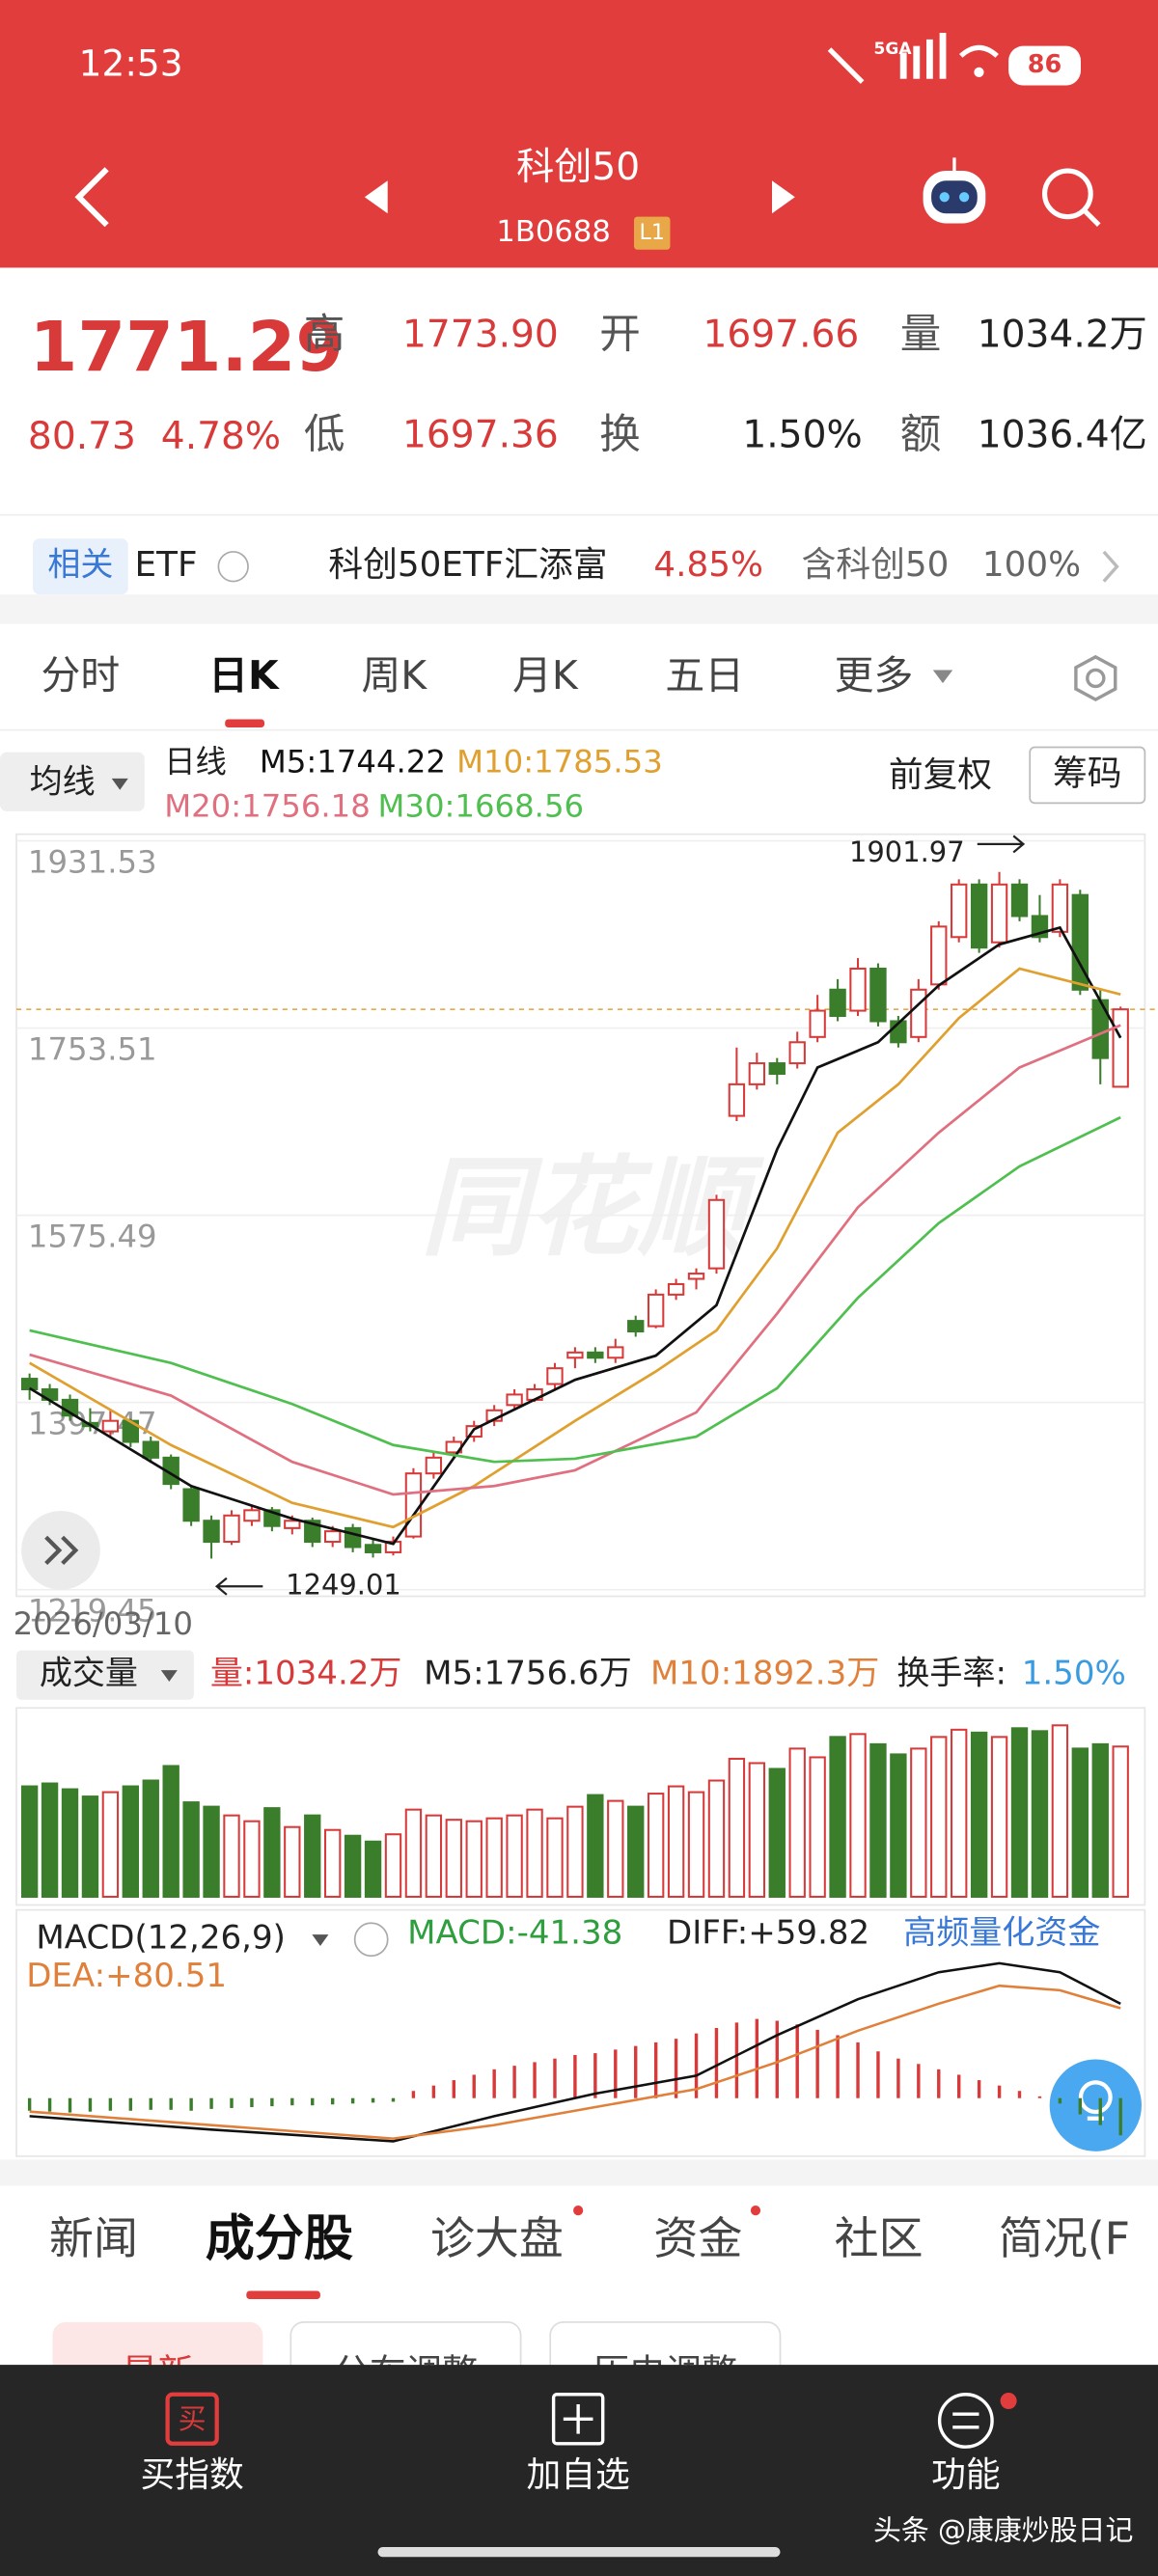 This screenshot has height=2576, width=1158. What do you see at coordinates (783, 197) in the screenshot?
I see `next-button` at bounding box center [783, 197].